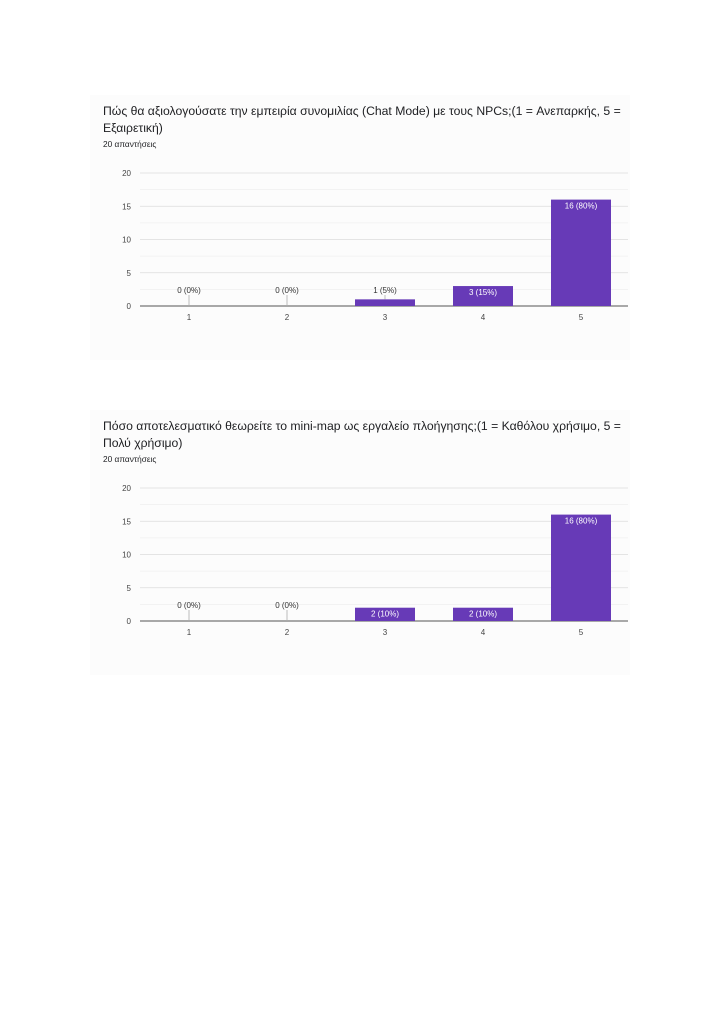  Describe the element at coordinates (483, 292) in the screenshot. I see `data-label: 3 (15%)` at that location.